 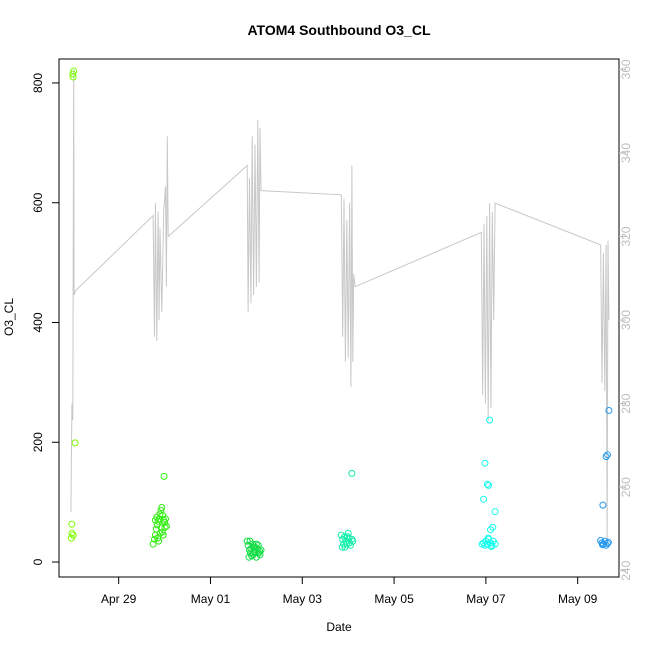 I want to click on y-tick-label: 800, so click(x=38, y=83).